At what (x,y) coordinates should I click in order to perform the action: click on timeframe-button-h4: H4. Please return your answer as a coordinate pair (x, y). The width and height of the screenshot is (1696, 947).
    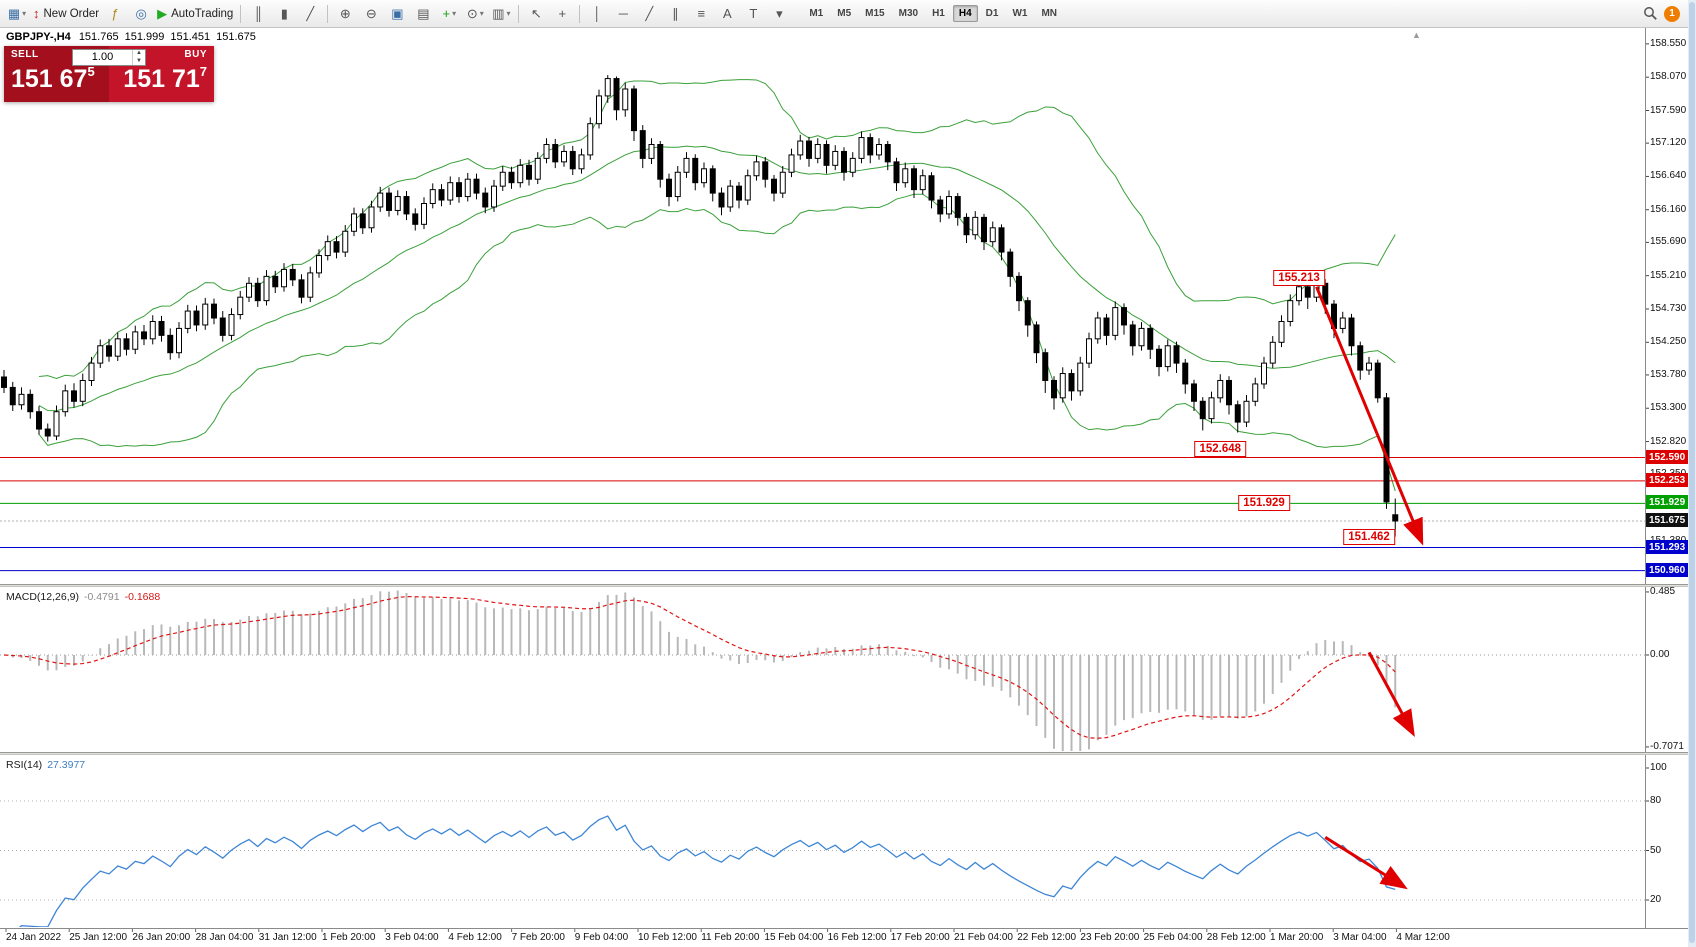
    Looking at the image, I should click on (965, 13).